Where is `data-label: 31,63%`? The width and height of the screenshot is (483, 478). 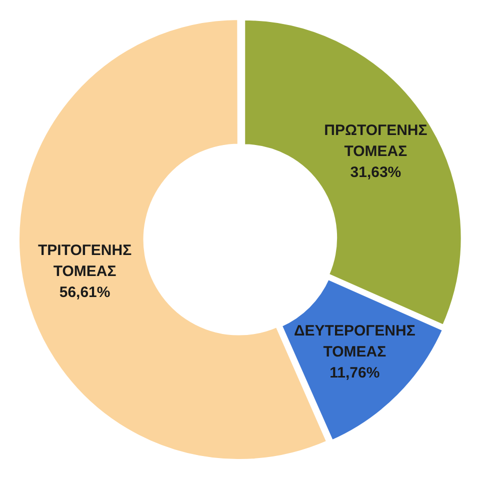
data-label: 31,63% is located at coordinates (376, 172).